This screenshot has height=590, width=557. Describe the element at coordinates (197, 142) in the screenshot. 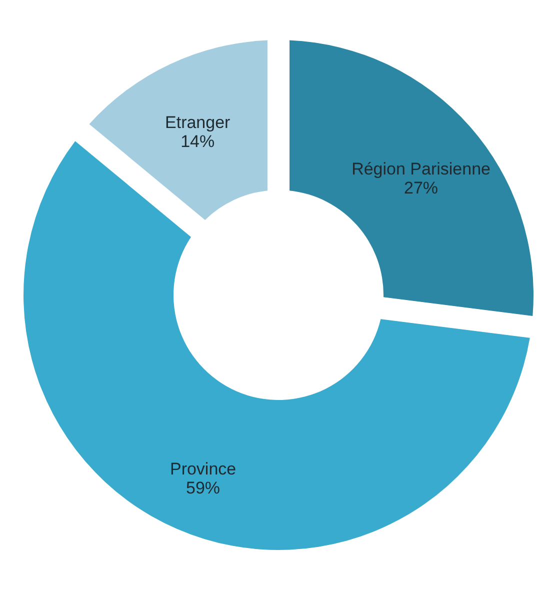

I see `data-label: 14%` at that location.